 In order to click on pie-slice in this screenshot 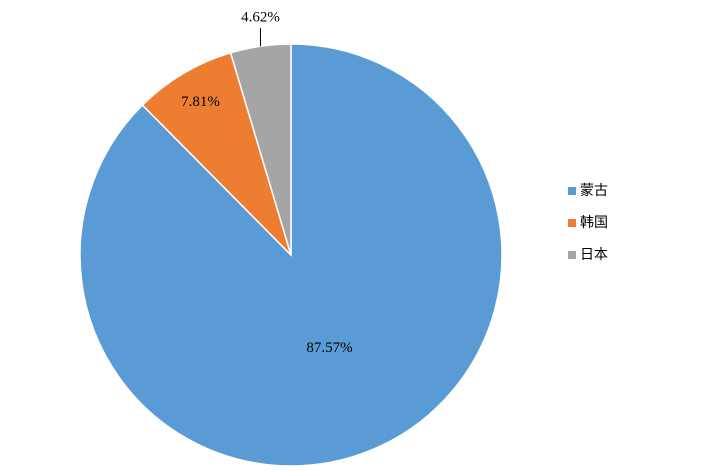, I will do `click(216, 153)`.